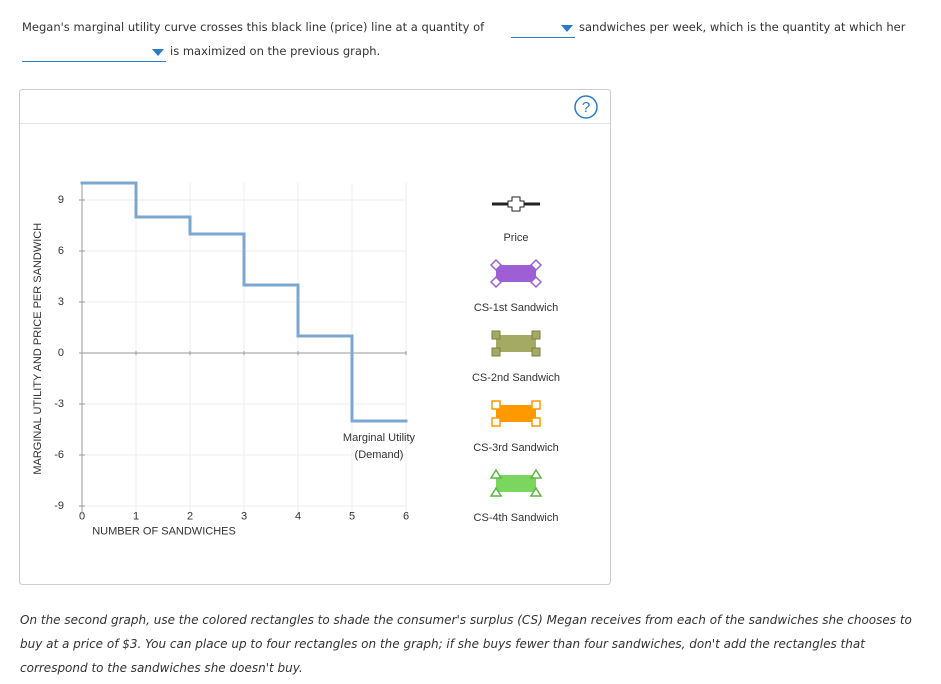 This screenshot has height=684, width=941. What do you see at coordinates (516, 378) in the screenshot?
I see `tool-label: CS-2nd Sandwich` at bounding box center [516, 378].